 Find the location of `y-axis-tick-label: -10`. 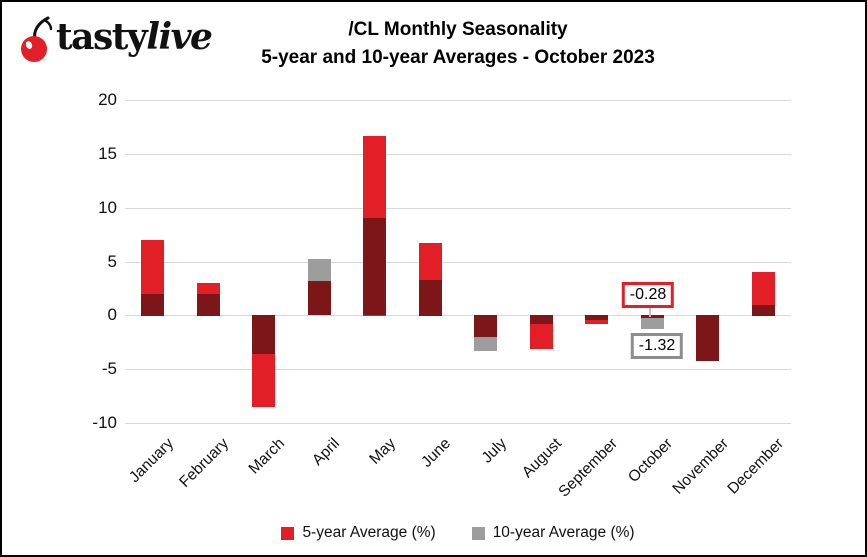

y-axis-tick-label: -10 is located at coordinates (104, 422).